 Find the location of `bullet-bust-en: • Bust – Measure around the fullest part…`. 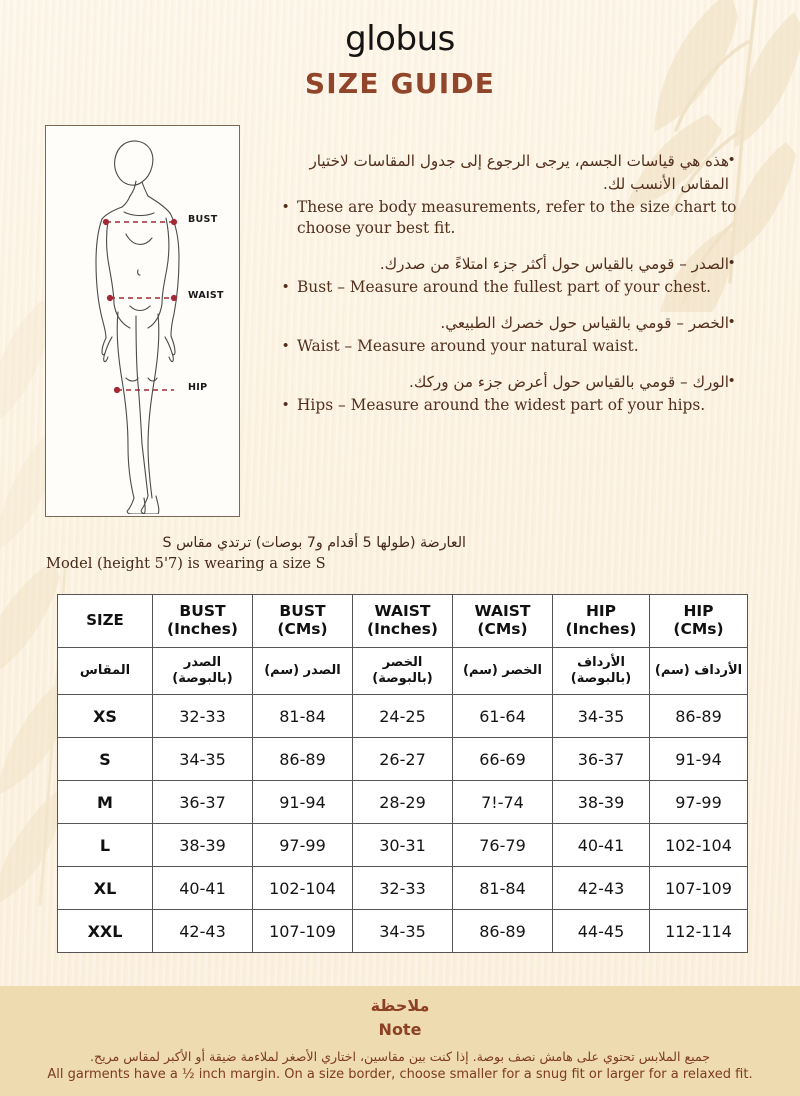

bullet-bust-en: • Bust – Measure around the fullest part… is located at coordinates (513, 287).